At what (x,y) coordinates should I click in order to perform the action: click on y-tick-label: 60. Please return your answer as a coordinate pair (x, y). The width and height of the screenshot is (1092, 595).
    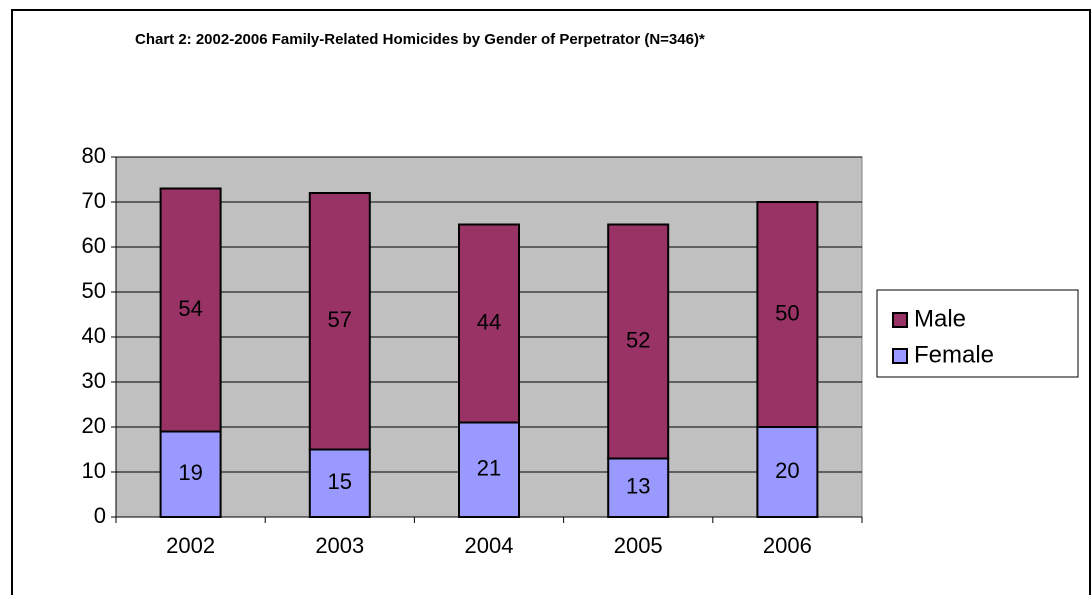
    Looking at the image, I should click on (94, 245).